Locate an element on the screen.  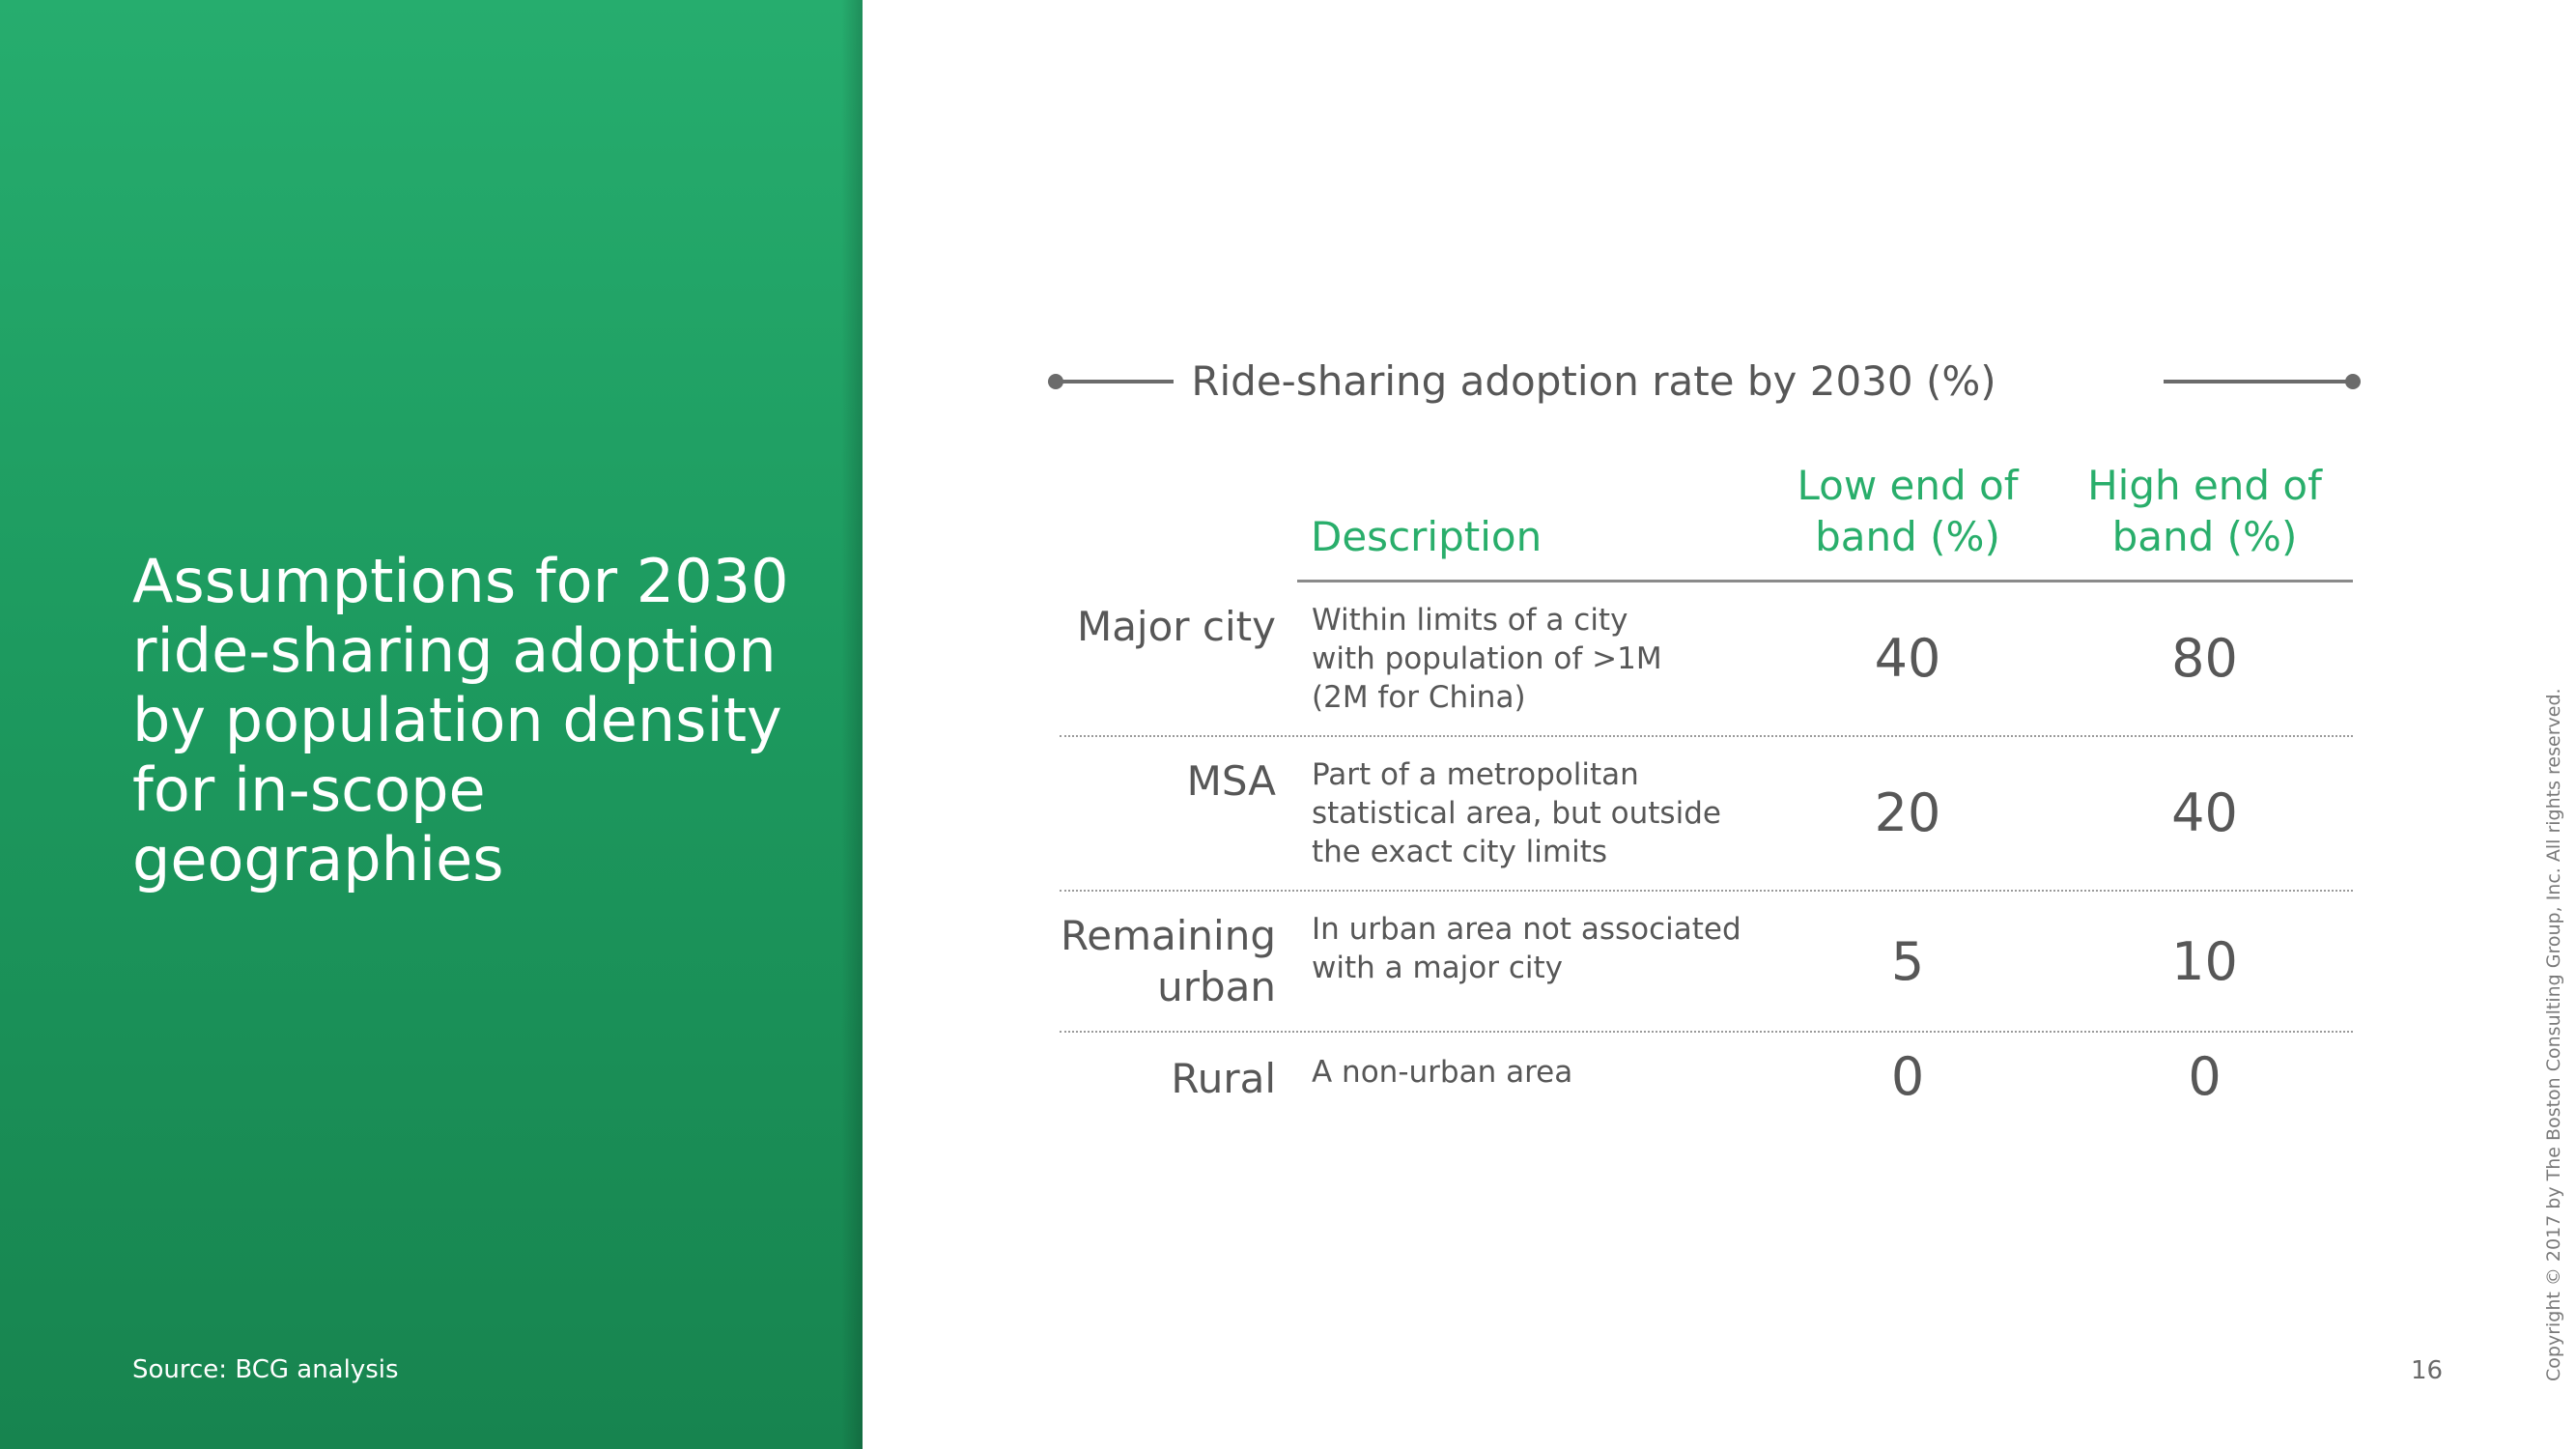
row-label-line: Rural is located at coordinates (1223, 1078).